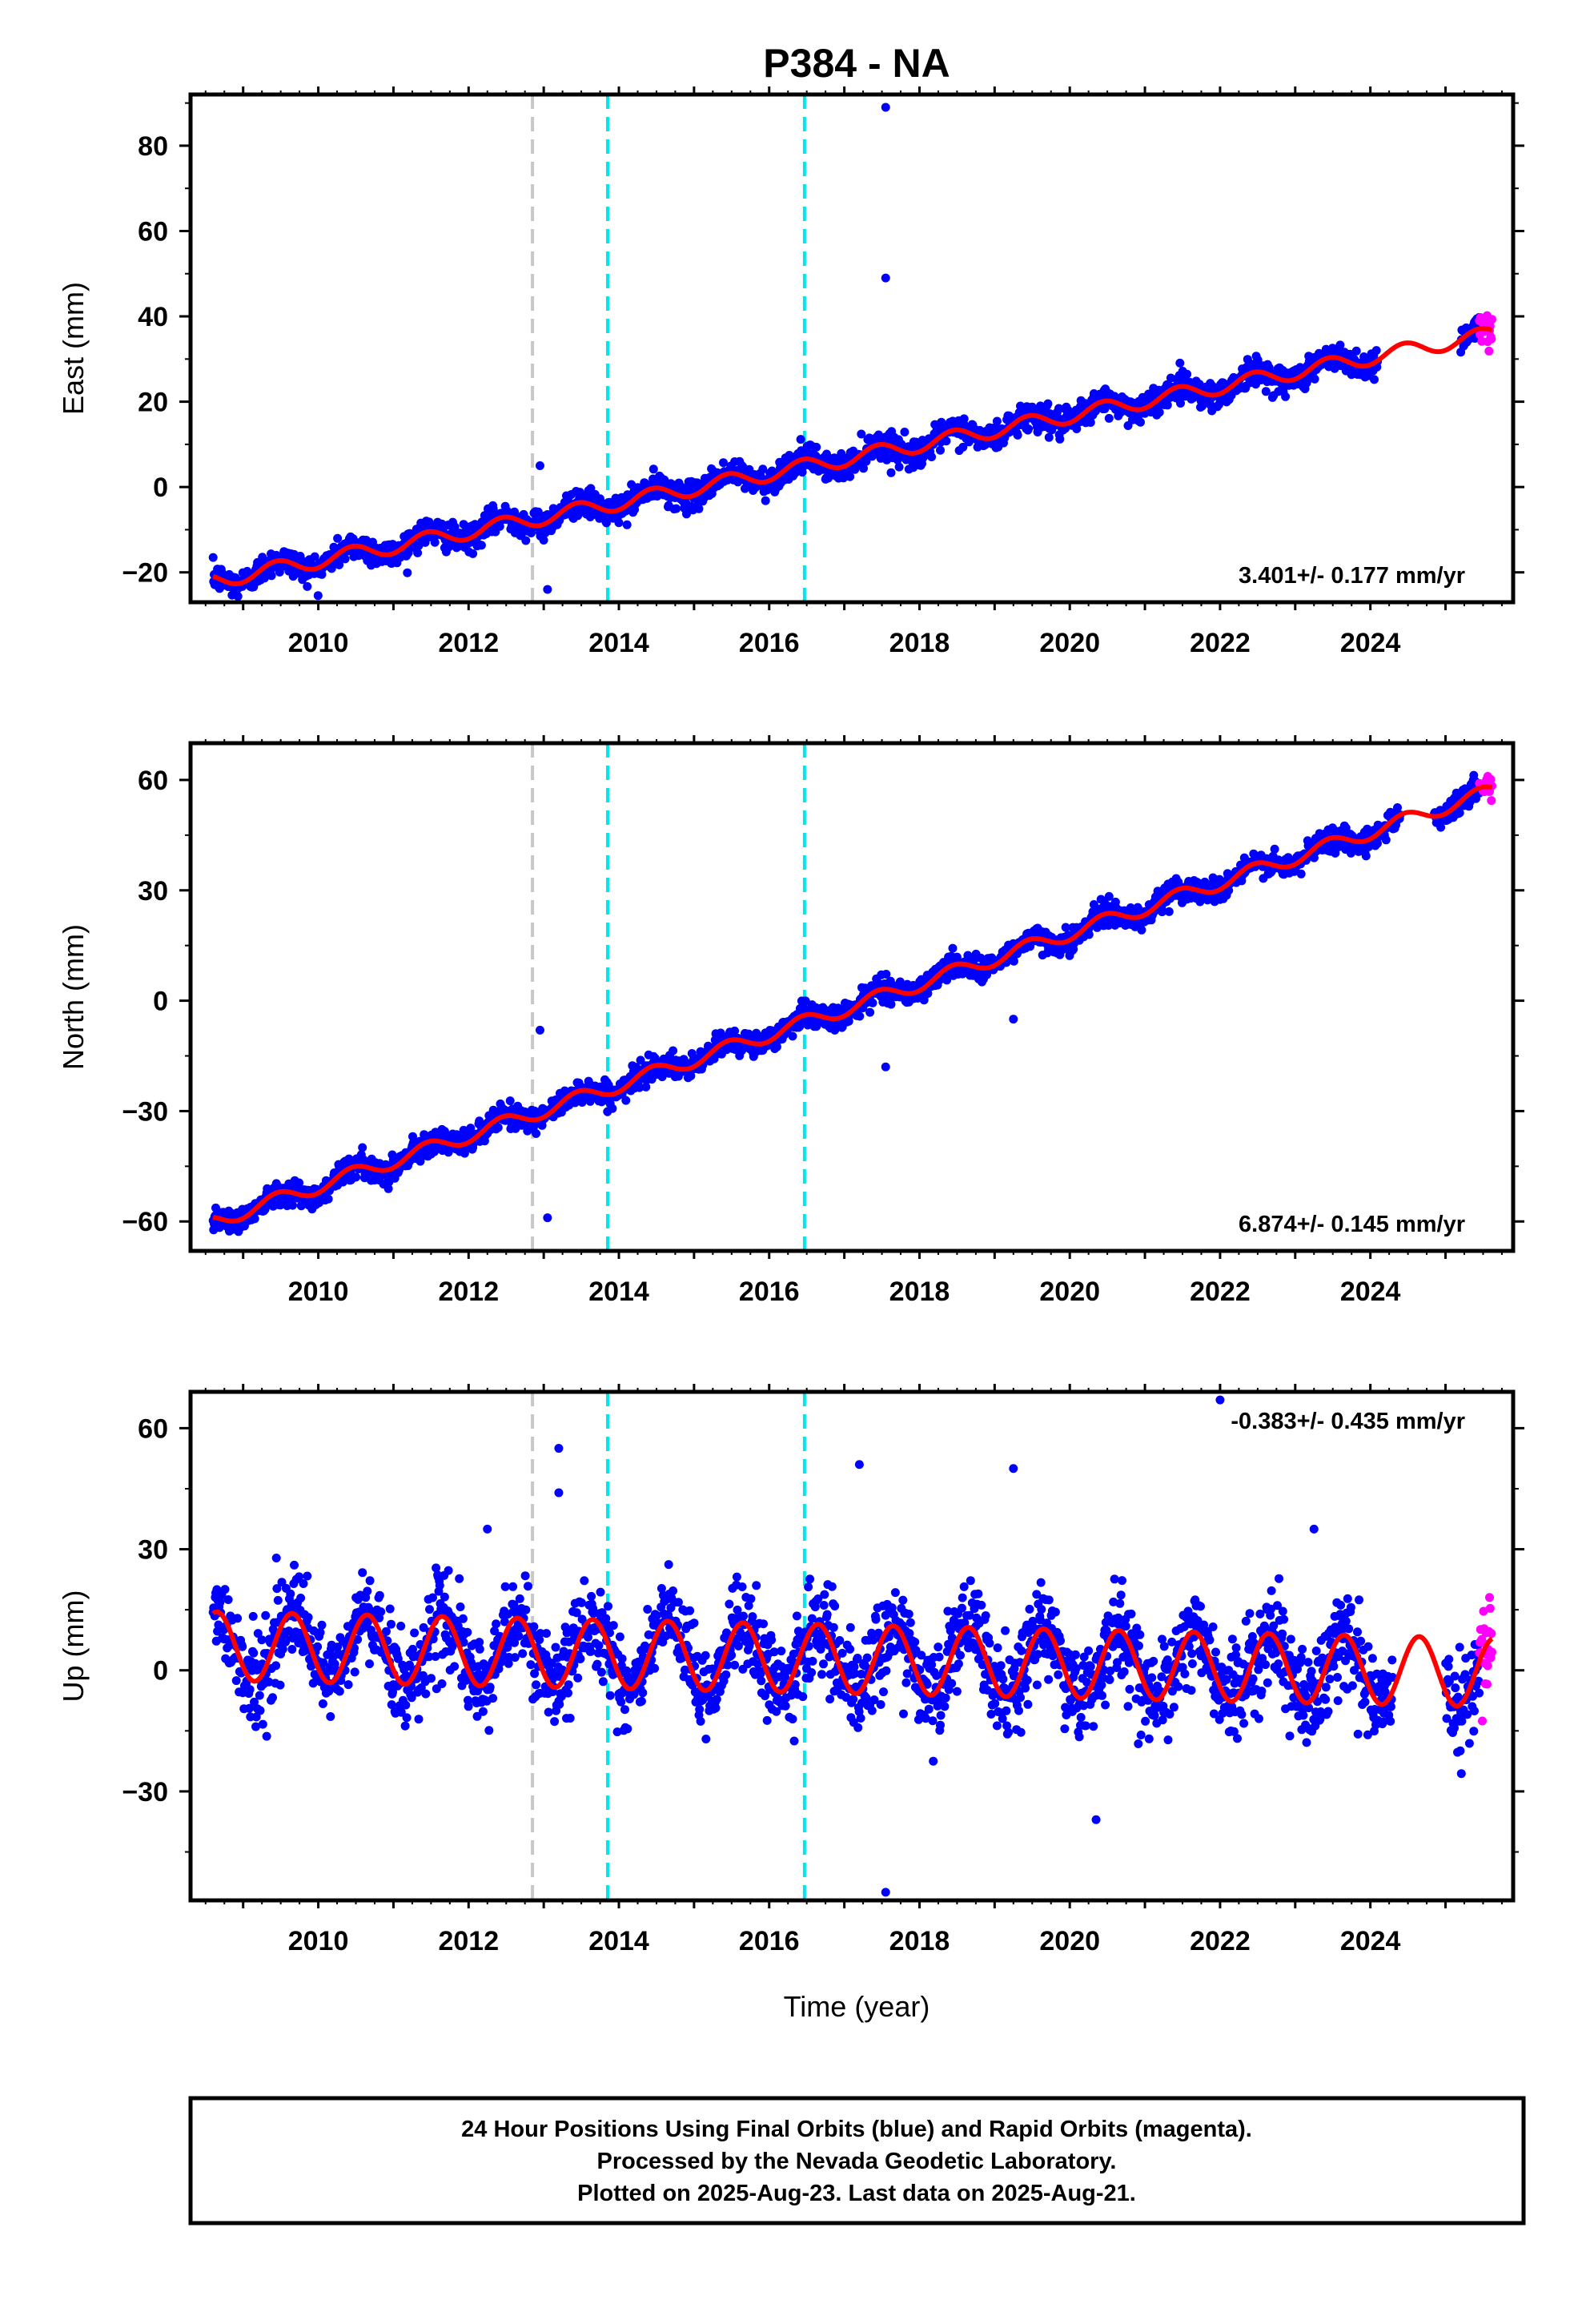 The image size is (1582, 2324). What do you see at coordinates (145, 573) in the screenshot?
I see `y-tick-label: −20` at bounding box center [145, 573].